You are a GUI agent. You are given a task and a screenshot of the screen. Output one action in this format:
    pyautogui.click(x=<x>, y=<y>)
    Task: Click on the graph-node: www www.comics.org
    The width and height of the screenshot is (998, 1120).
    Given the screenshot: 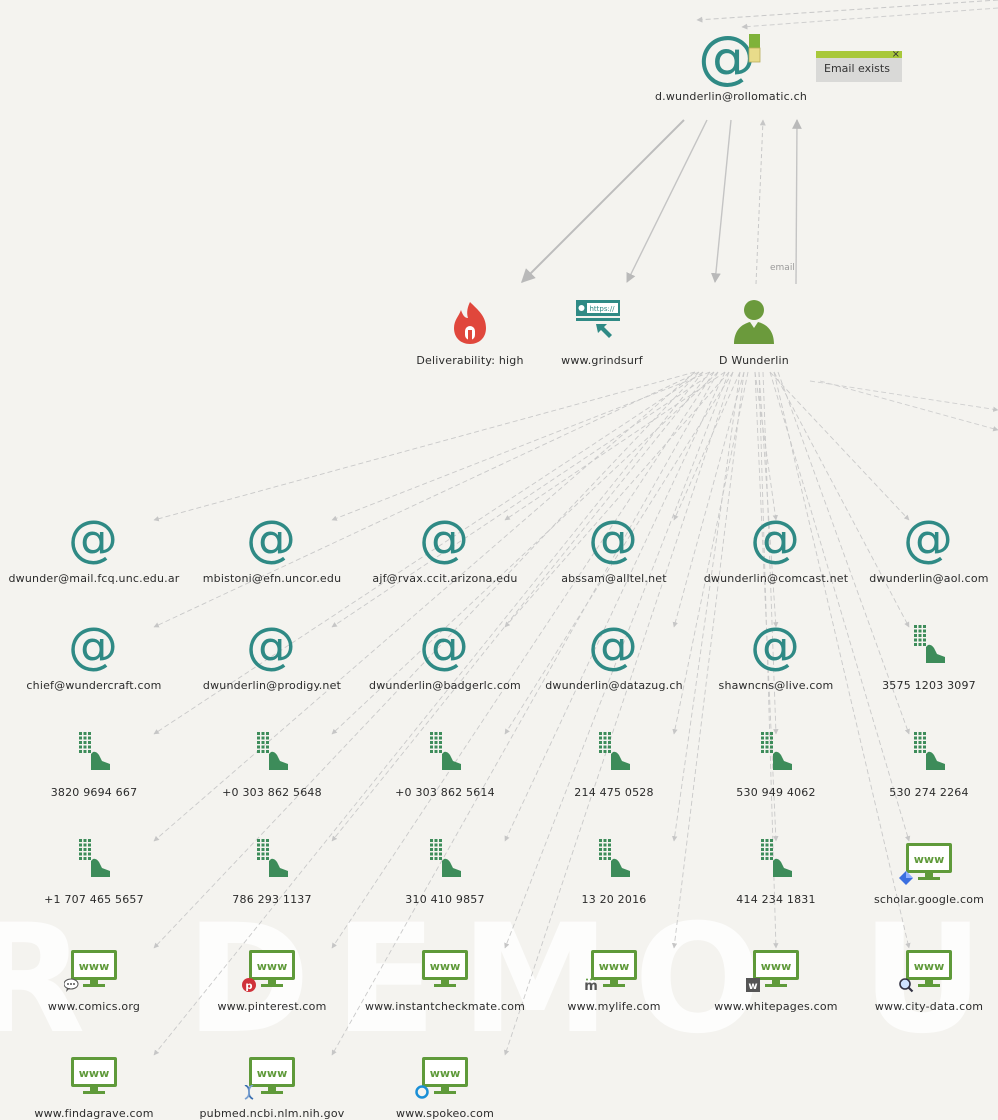 What is the action you would take?
    pyautogui.click(x=94, y=976)
    